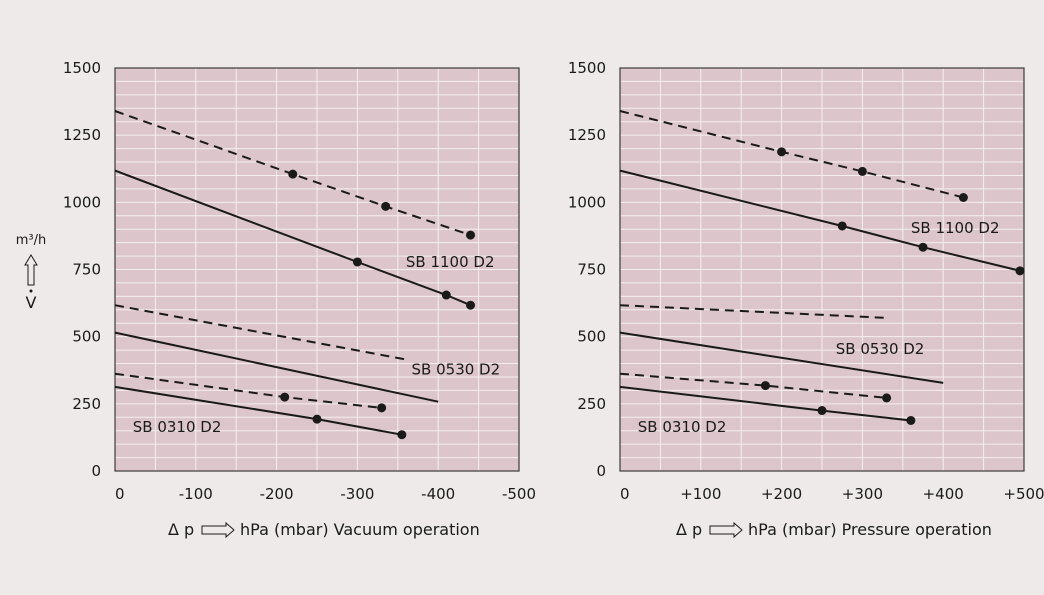 The image size is (1044, 595). What do you see at coordinates (862, 494) in the screenshot?
I see `x-tick-label: +300` at bounding box center [862, 494].